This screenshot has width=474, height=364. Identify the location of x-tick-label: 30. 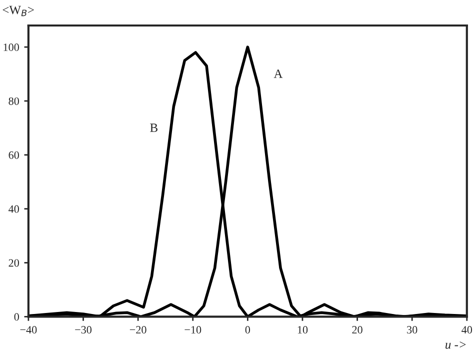
(412, 330).